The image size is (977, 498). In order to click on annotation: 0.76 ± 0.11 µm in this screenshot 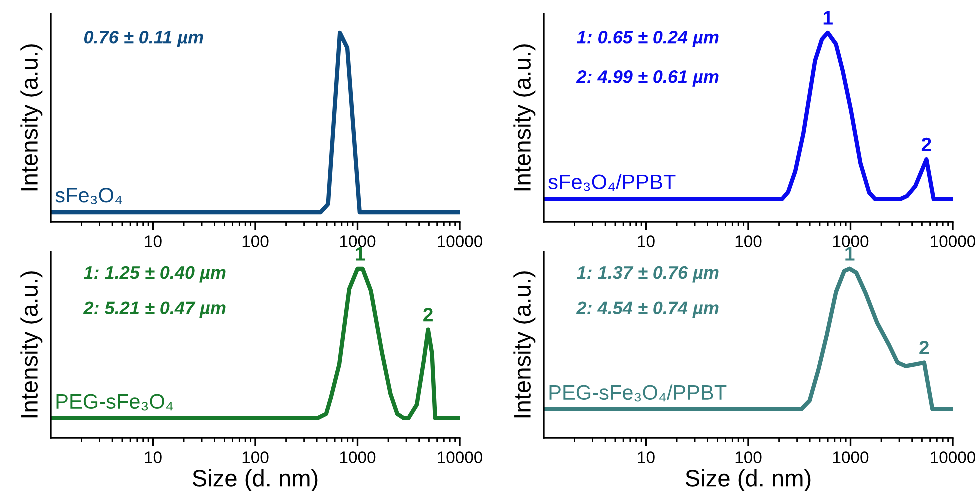, I will do `click(144, 39)`.